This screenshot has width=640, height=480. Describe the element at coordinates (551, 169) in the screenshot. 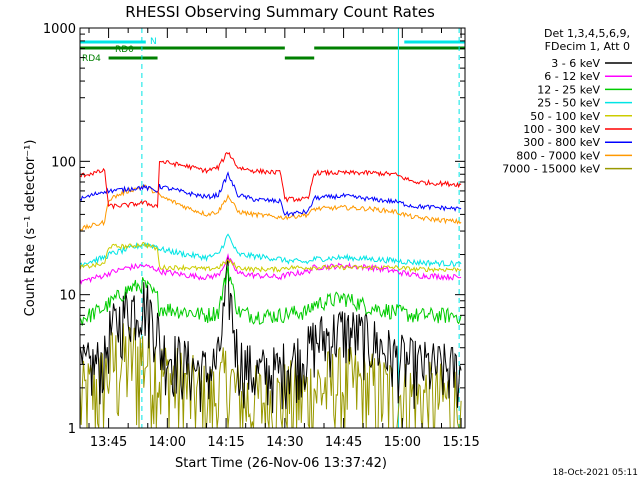

I see `legend-entry-label: 7000 - 15000 keV` at that location.